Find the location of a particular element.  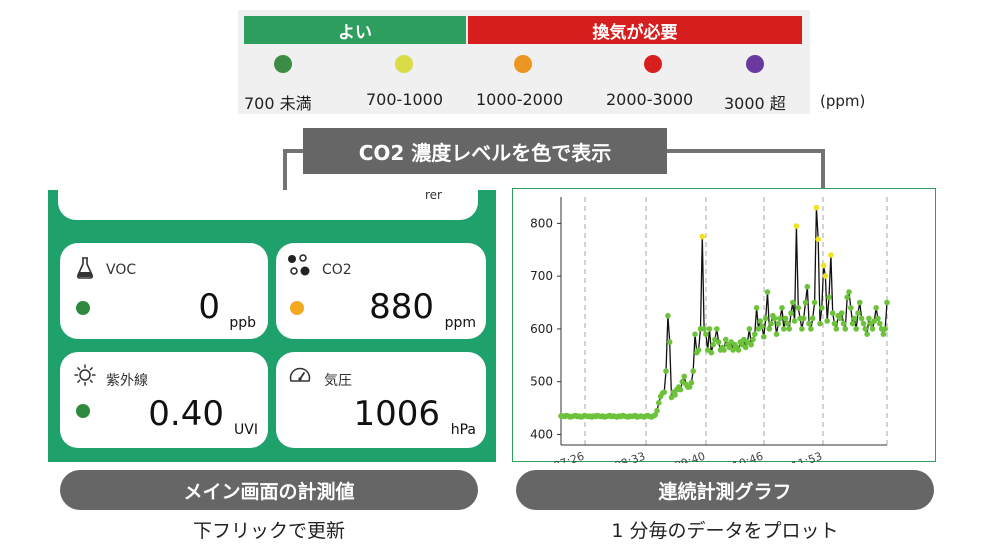

voc-card: VOC 0 ppb is located at coordinates (164, 291).